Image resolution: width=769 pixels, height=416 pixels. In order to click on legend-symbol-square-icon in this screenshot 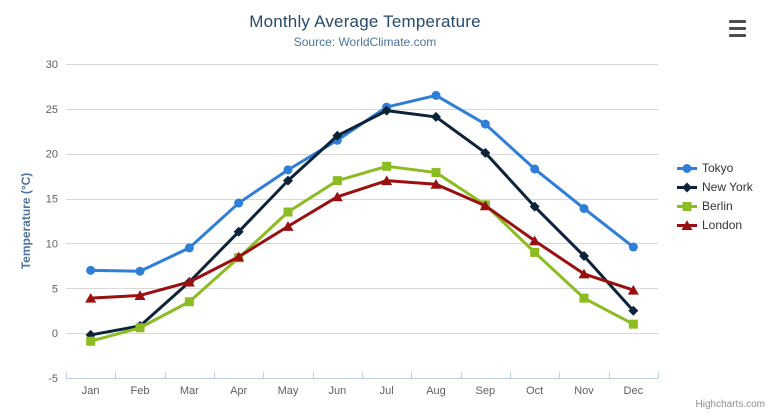, I will do `click(687, 206)`.